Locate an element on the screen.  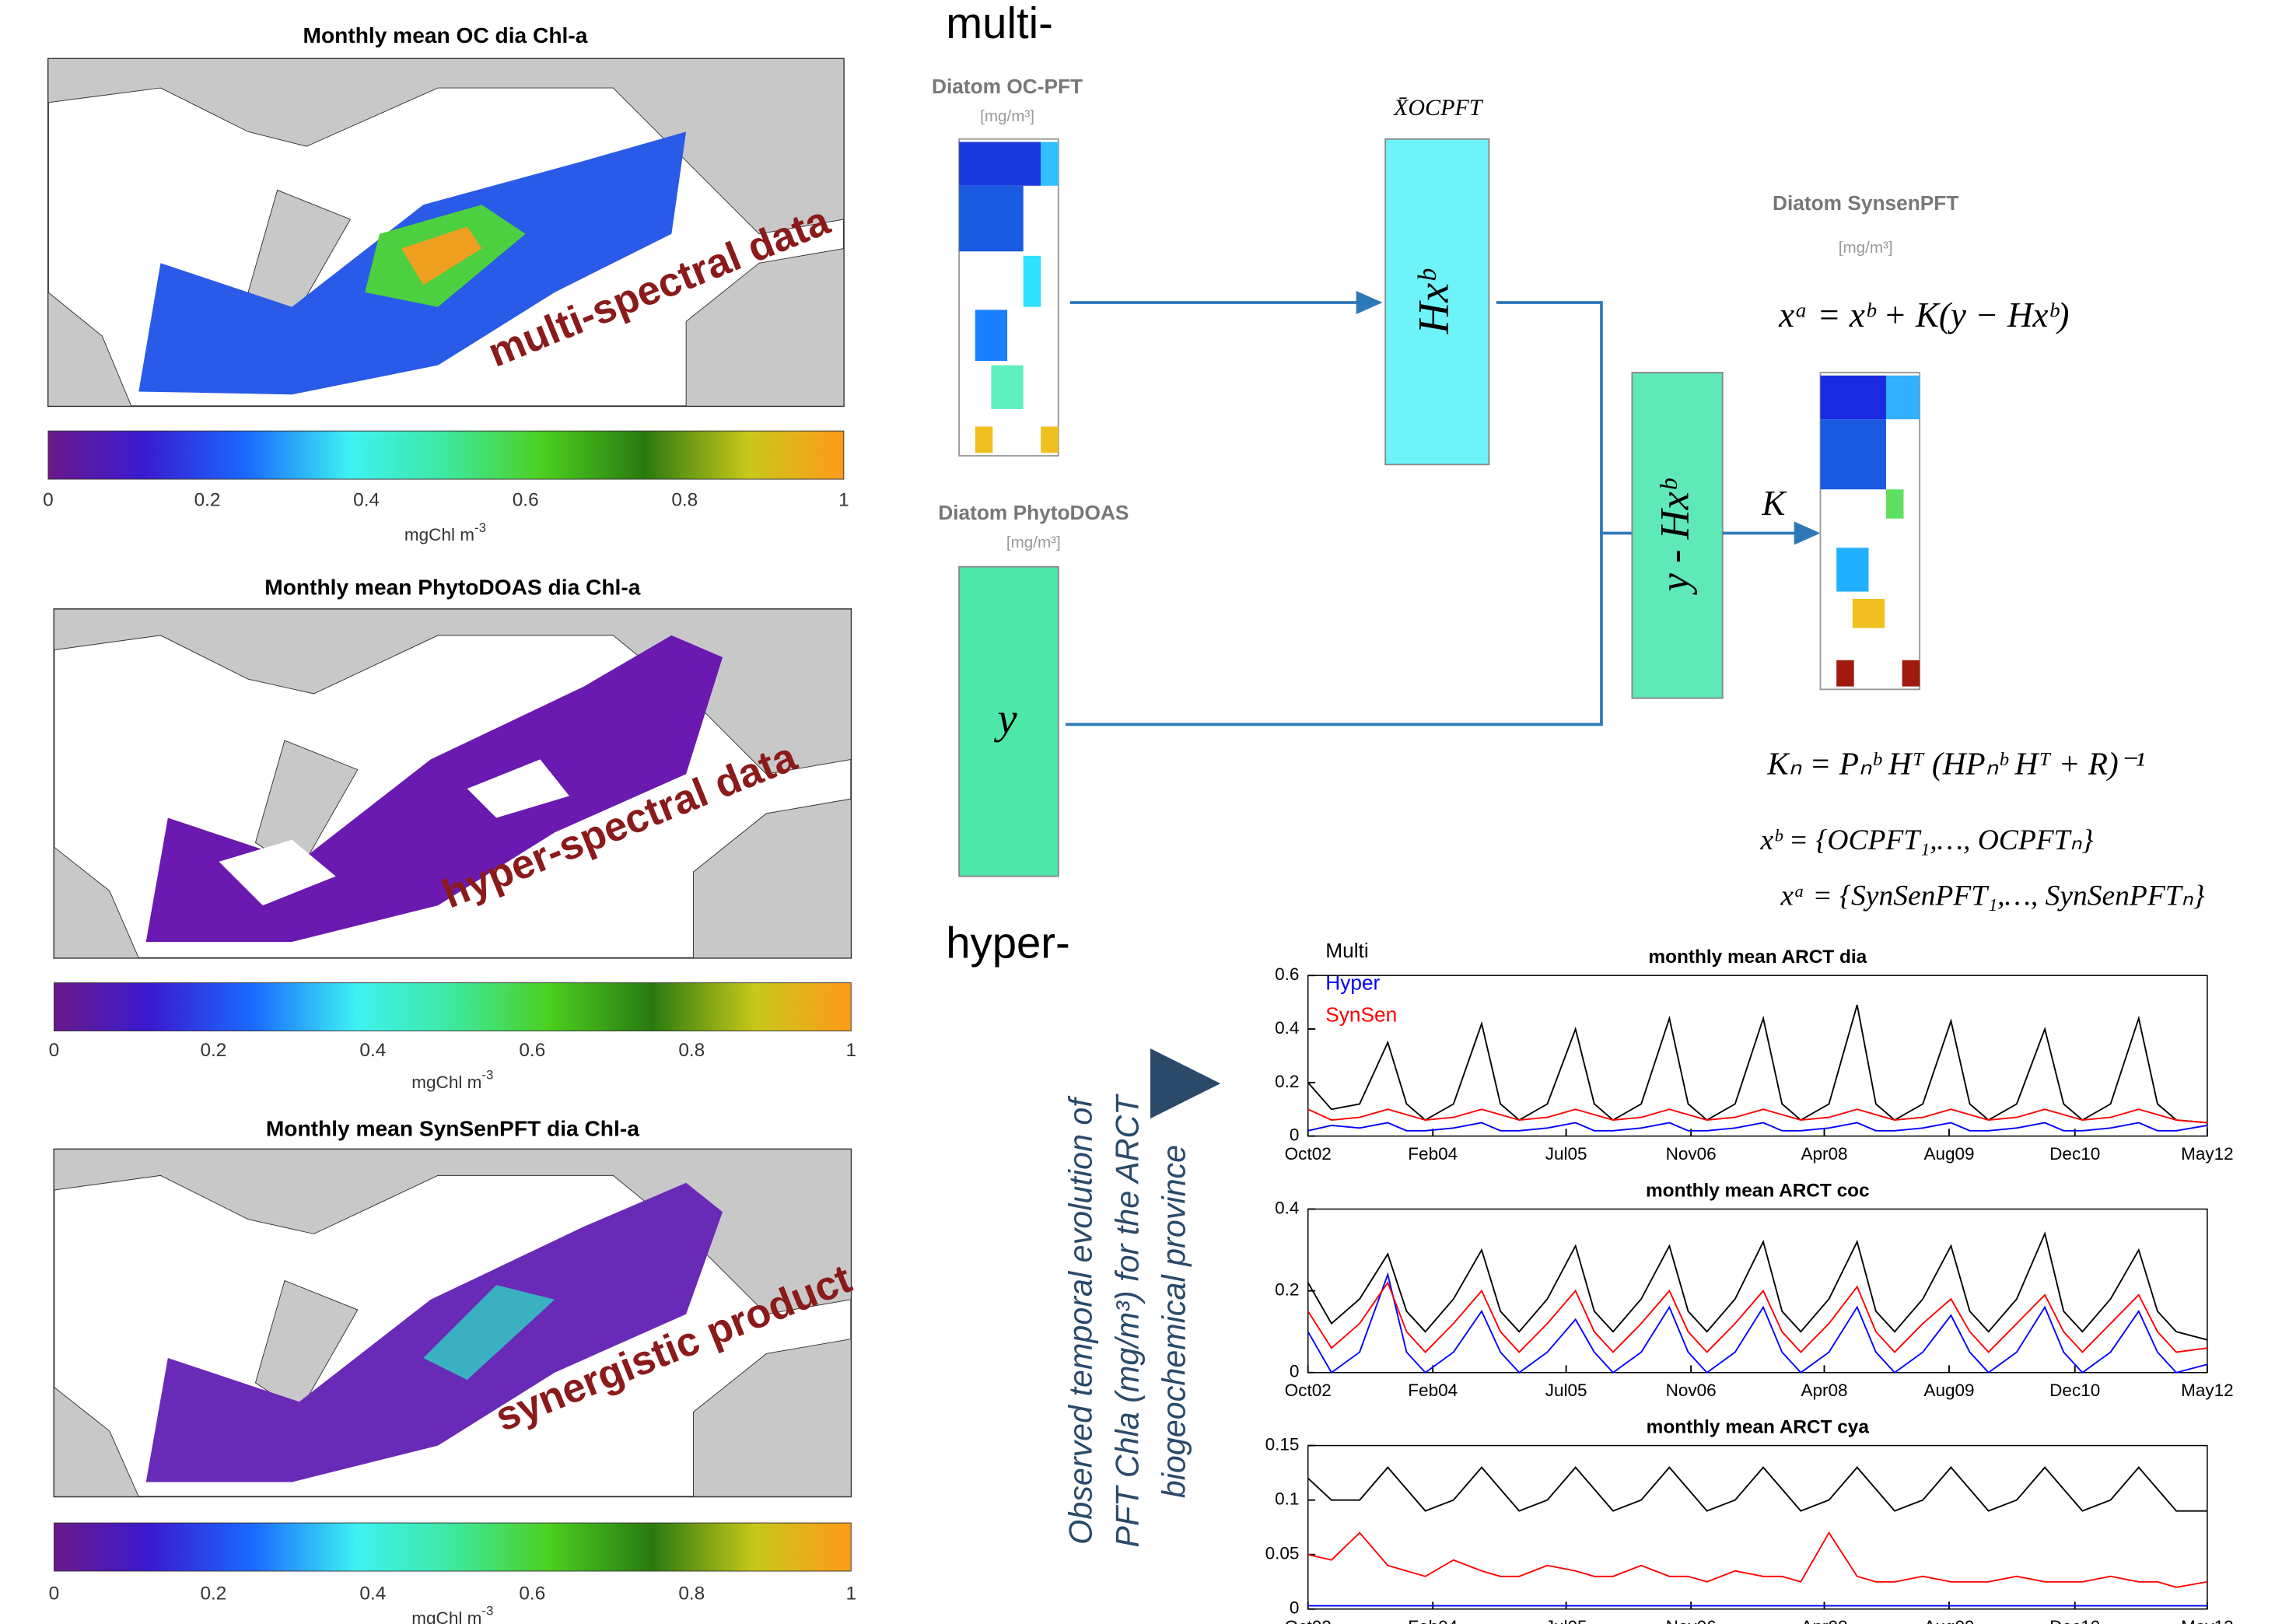
innovation-label: y - Hxᵇ is located at coordinates (1675, 536).